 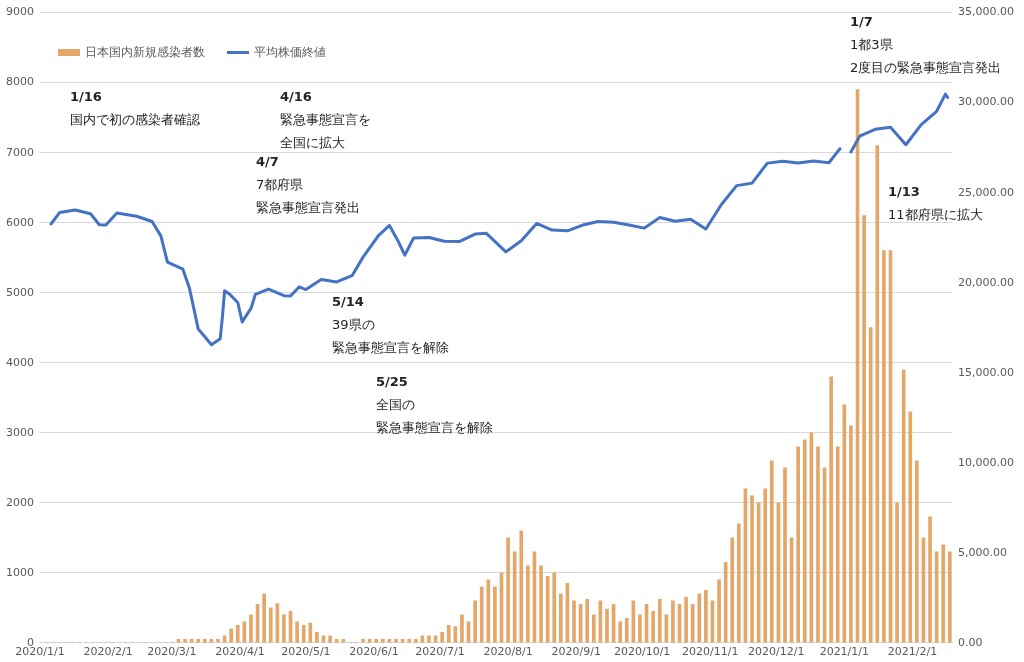 I want to click on annotation: 国内で初の感染者確認, so click(x=135, y=120).